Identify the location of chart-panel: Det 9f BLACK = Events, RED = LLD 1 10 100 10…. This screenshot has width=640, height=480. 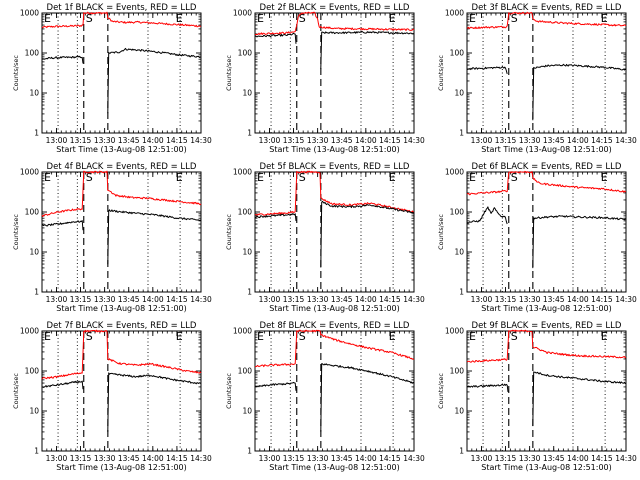
(537, 396).